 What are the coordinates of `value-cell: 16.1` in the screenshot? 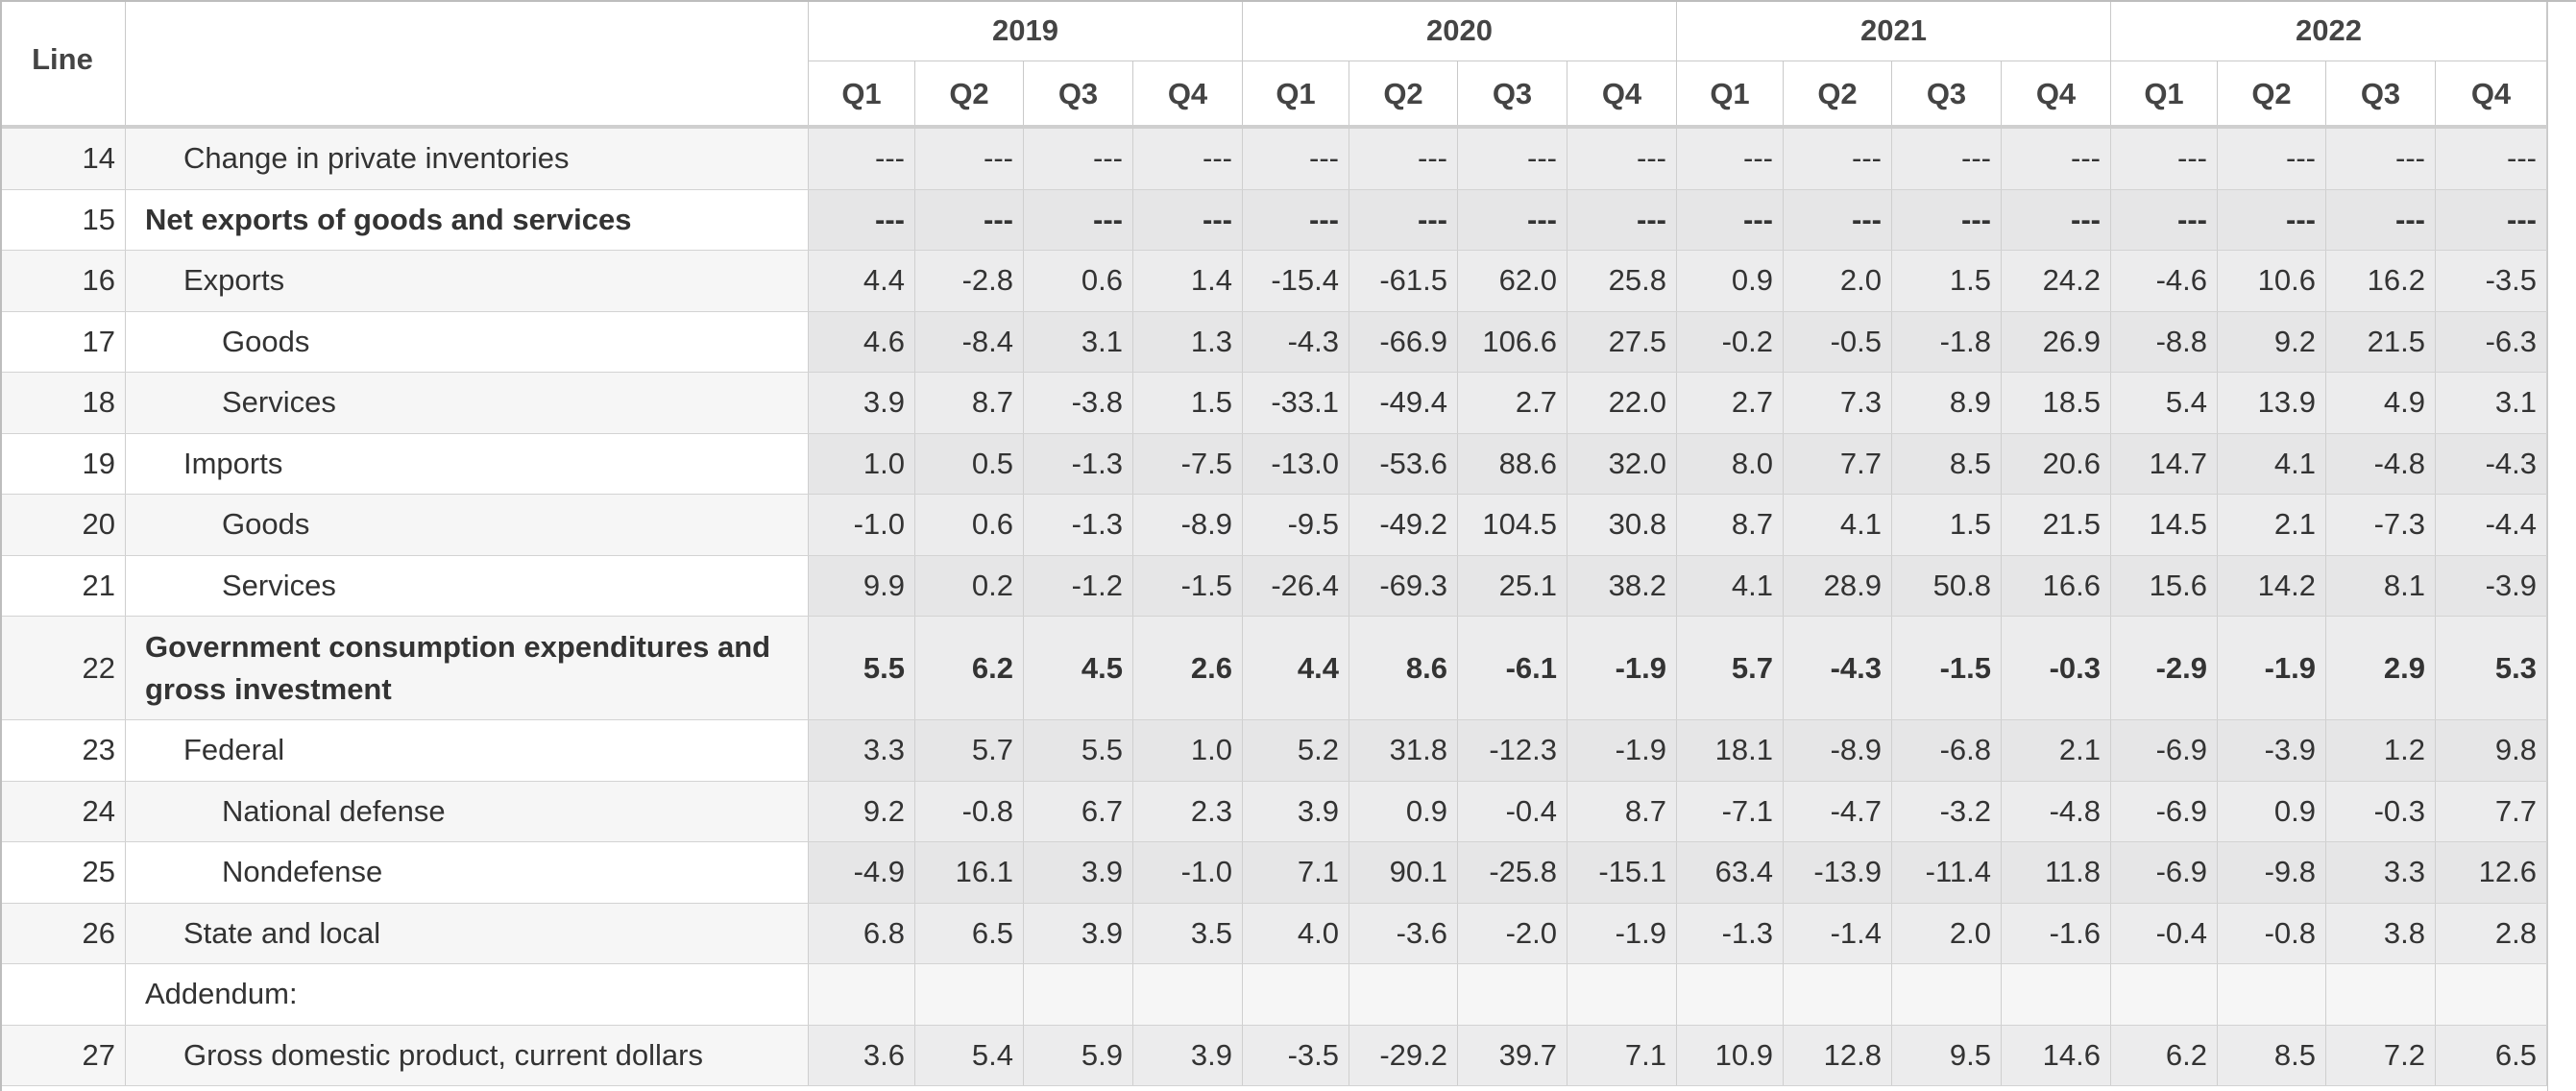 It's located at (970, 872).